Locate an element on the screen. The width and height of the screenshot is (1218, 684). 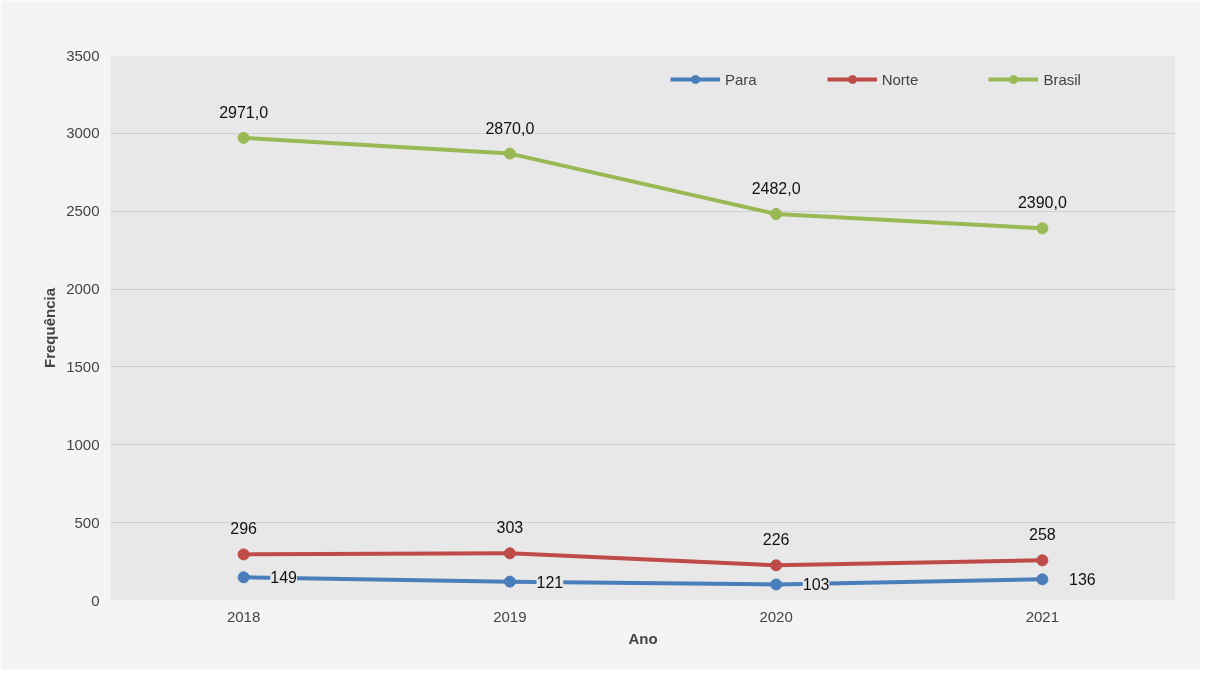
x-axis-title: Ano is located at coordinates (643, 638).